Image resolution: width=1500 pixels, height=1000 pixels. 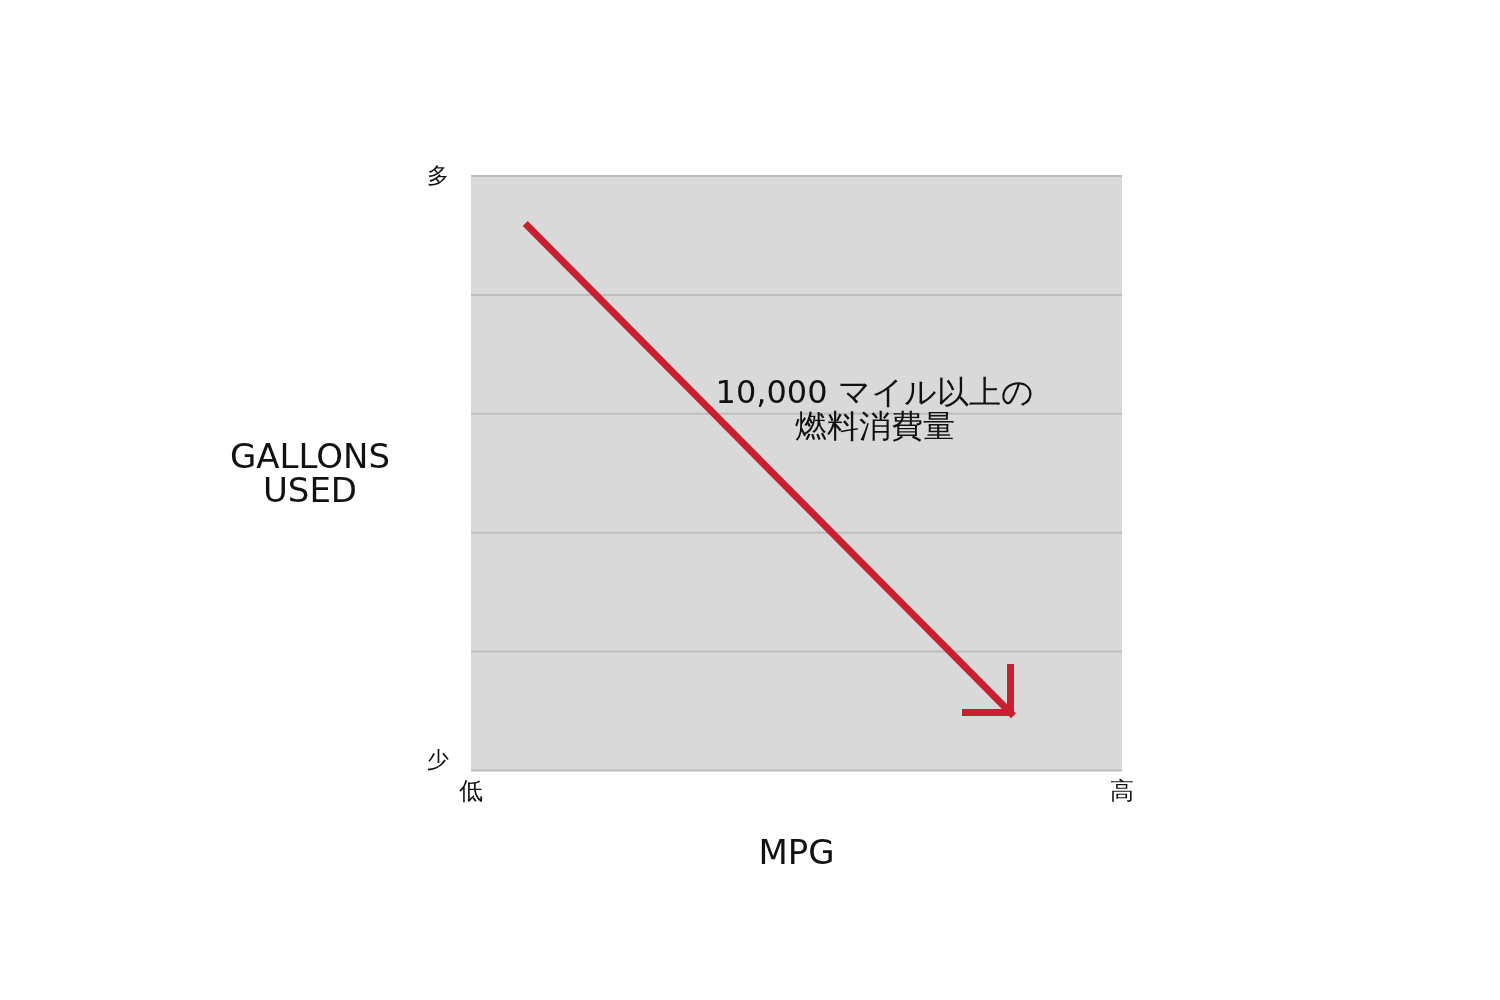 What do you see at coordinates (438, 760) in the screenshot?
I see `text: 少` at bounding box center [438, 760].